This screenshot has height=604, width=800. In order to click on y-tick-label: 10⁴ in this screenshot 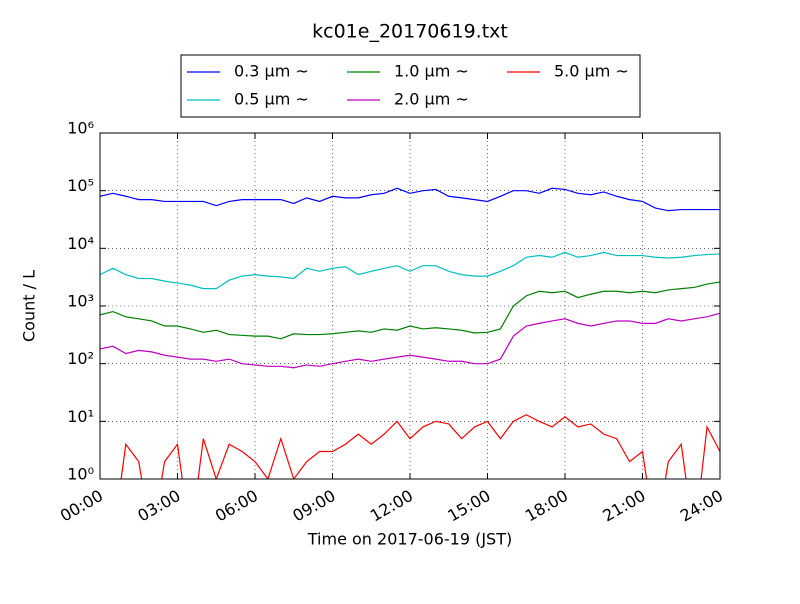, I will do `click(80, 243)`.